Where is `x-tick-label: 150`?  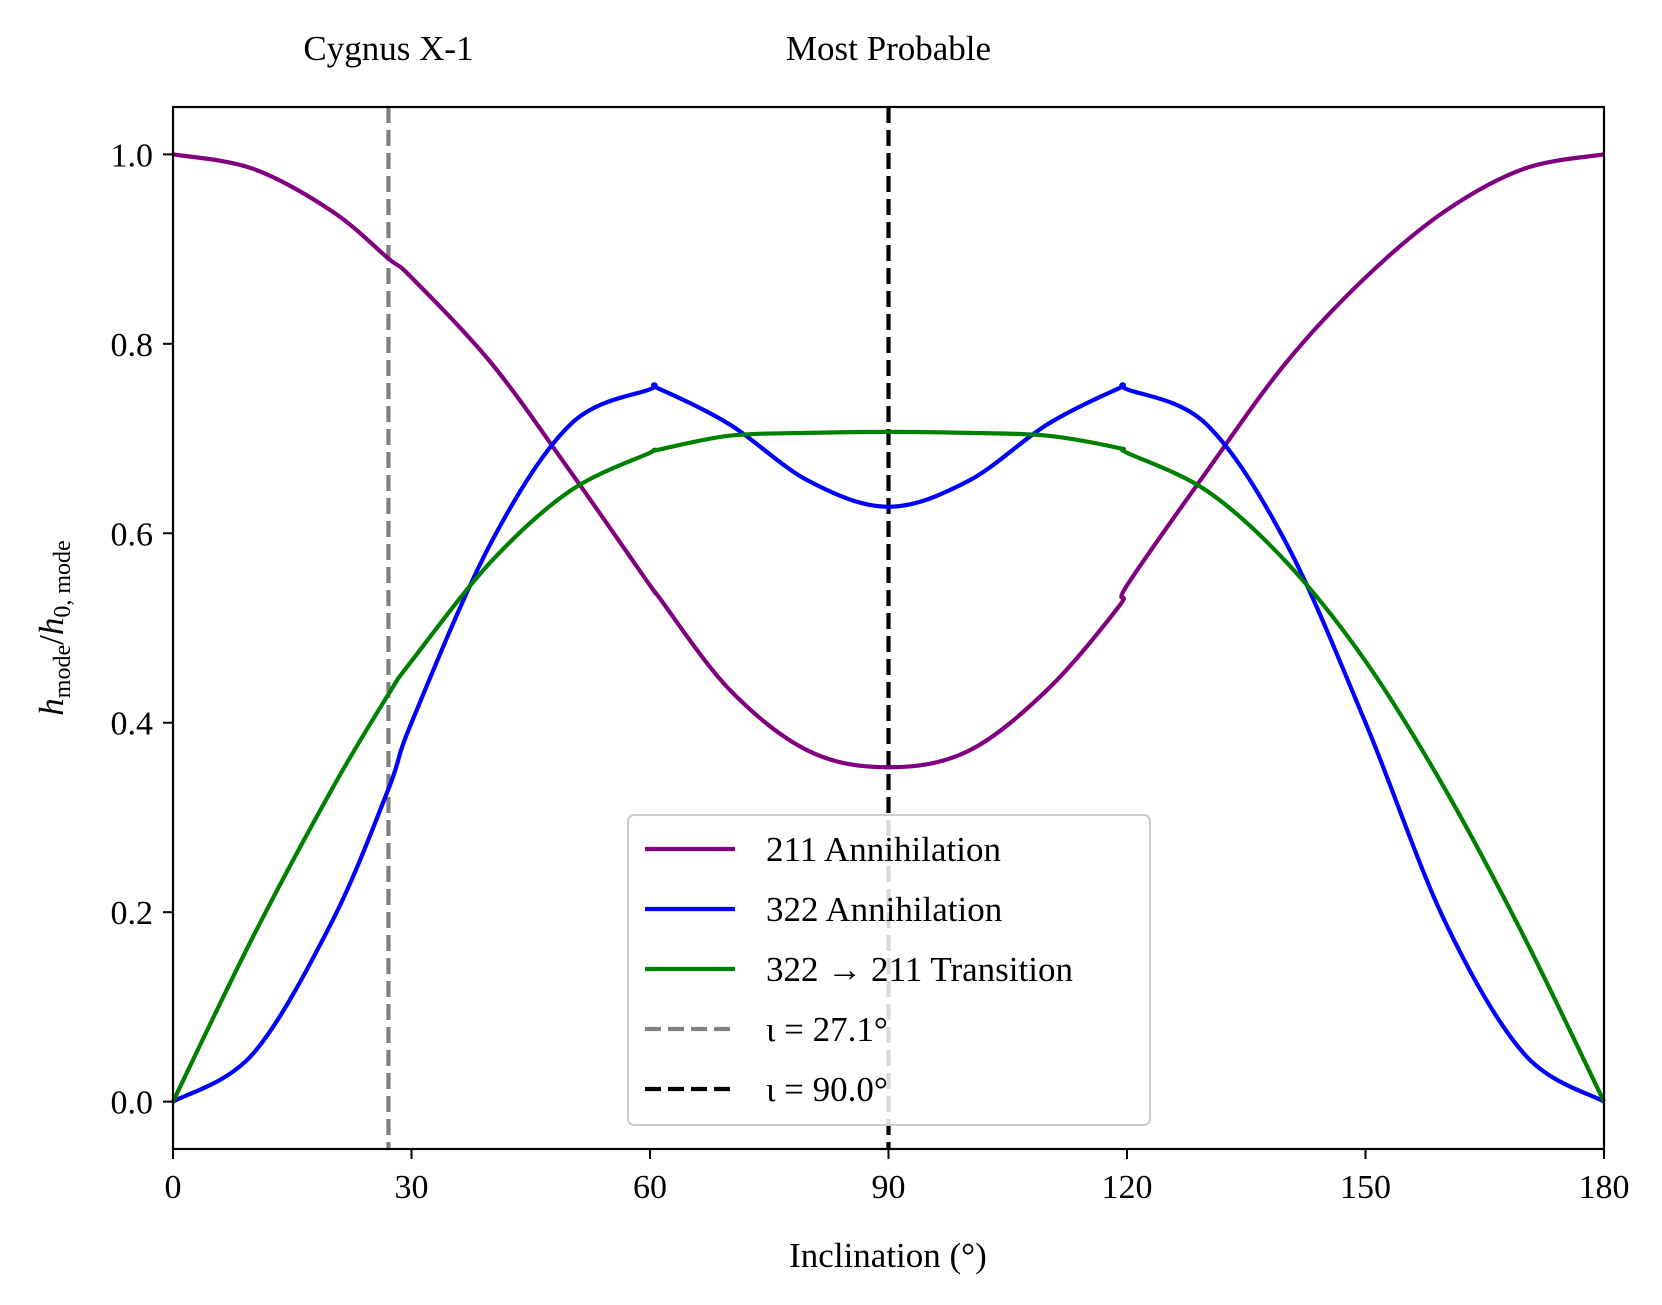 x-tick-label: 150 is located at coordinates (1365, 1187).